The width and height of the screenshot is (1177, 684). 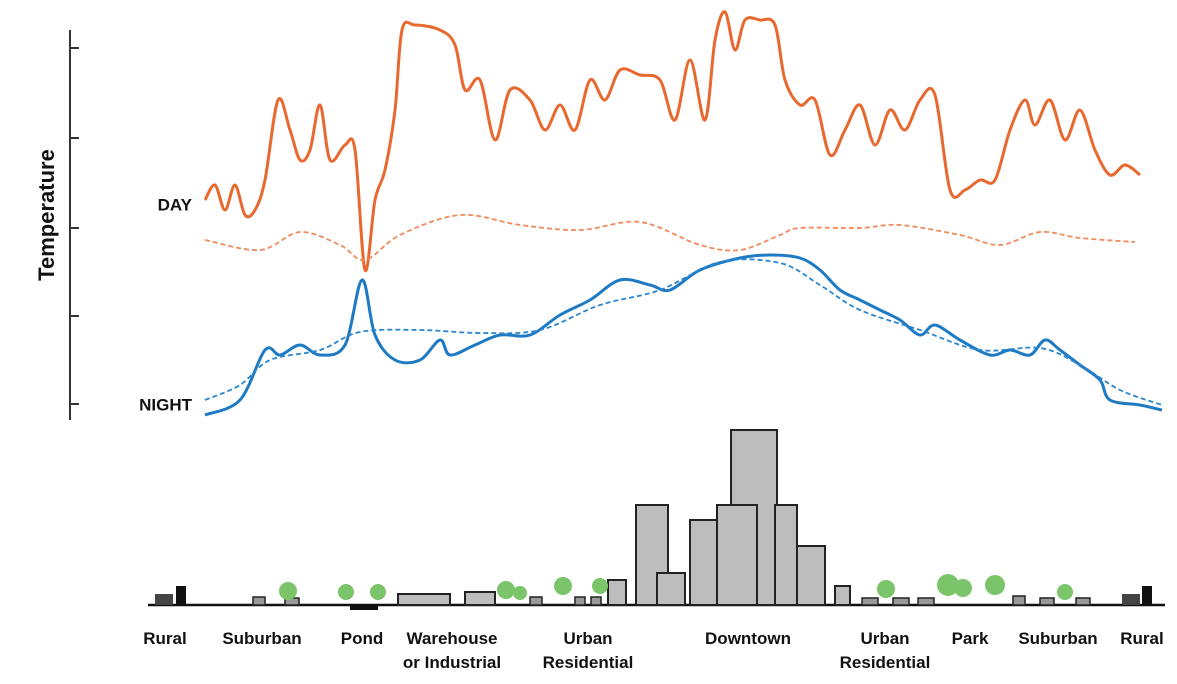 What do you see at coordinates (175, 204) in the screenshot?
I see `line-label: DAY` at bounding box center [175, 204].